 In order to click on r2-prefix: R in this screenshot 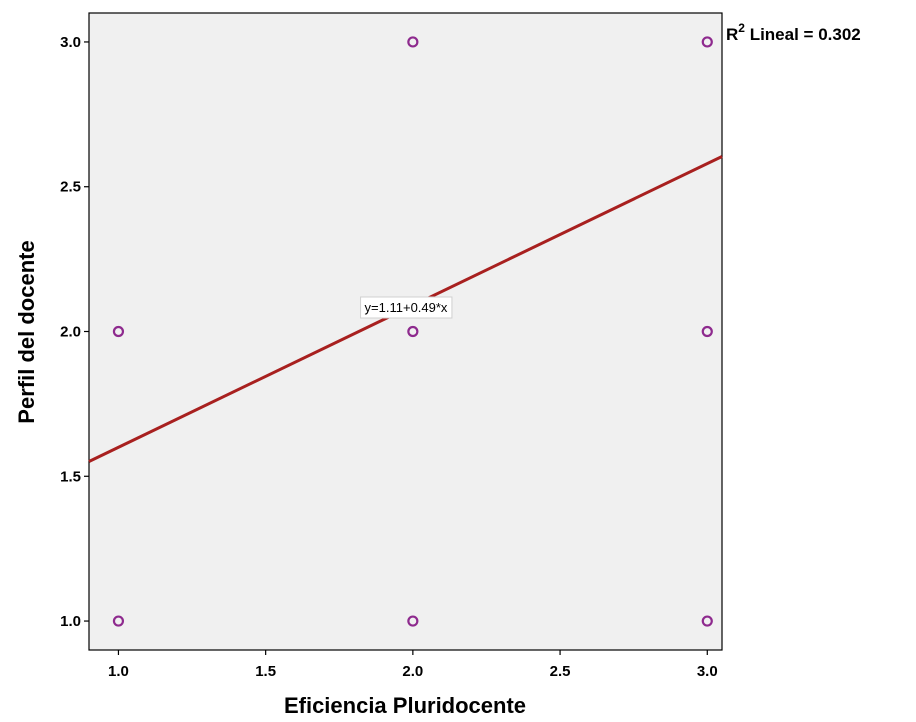, I will do `click(732, 34)`.